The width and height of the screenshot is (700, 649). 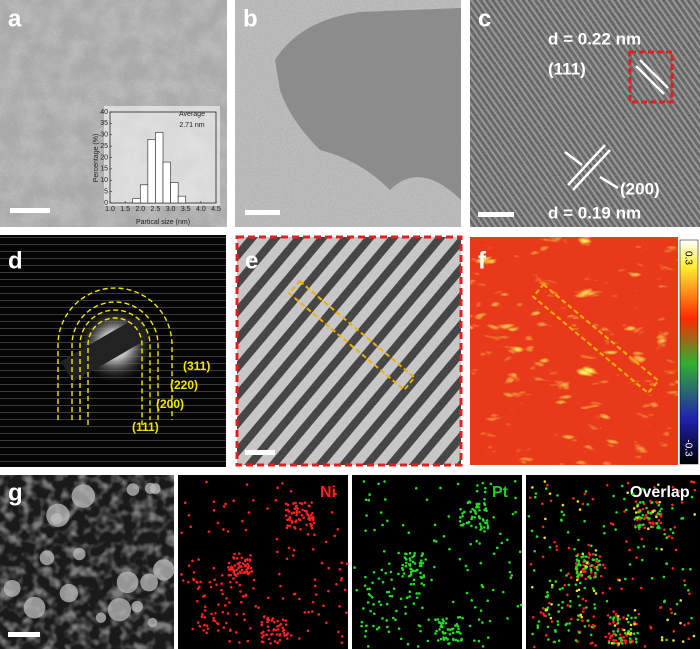 What do you see at coordinates (136, 201) in the screenshot?
I see `histogram-bar` at bounding box center [136, 201].